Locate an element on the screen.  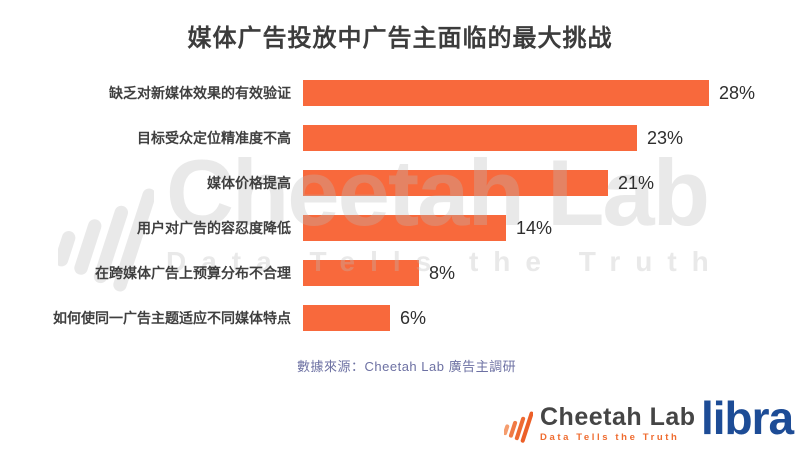
cheetah-lab-logo-tagline: Data Tells the Truth is located at coordinates (610, 437).